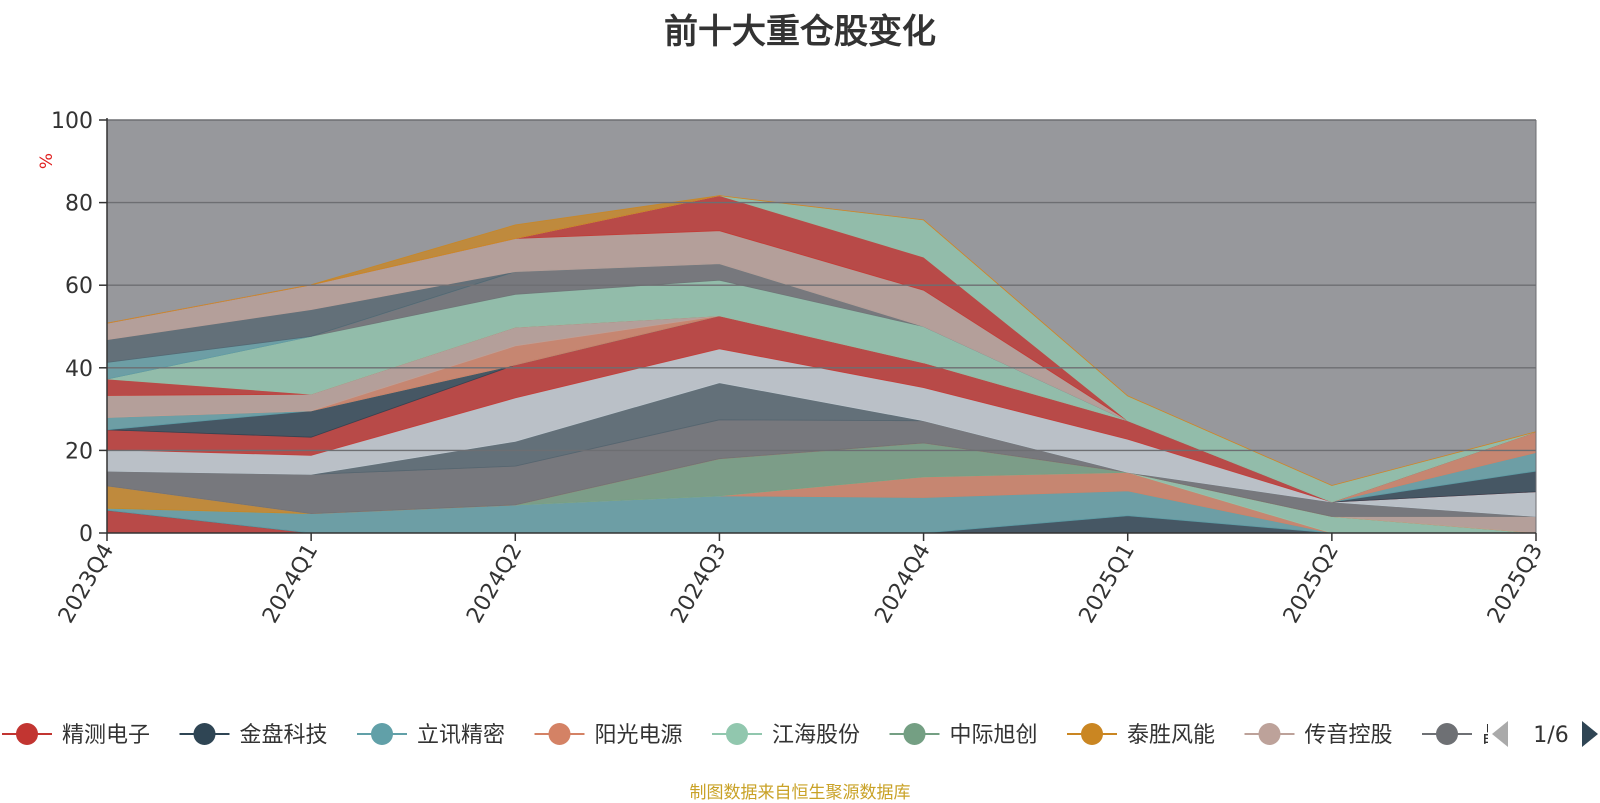 The image size is (1600, 803). Describe the element at coordinates (800, 32) in the screenshot. I see `chart-title: 前十大重仓股变化` at that location.